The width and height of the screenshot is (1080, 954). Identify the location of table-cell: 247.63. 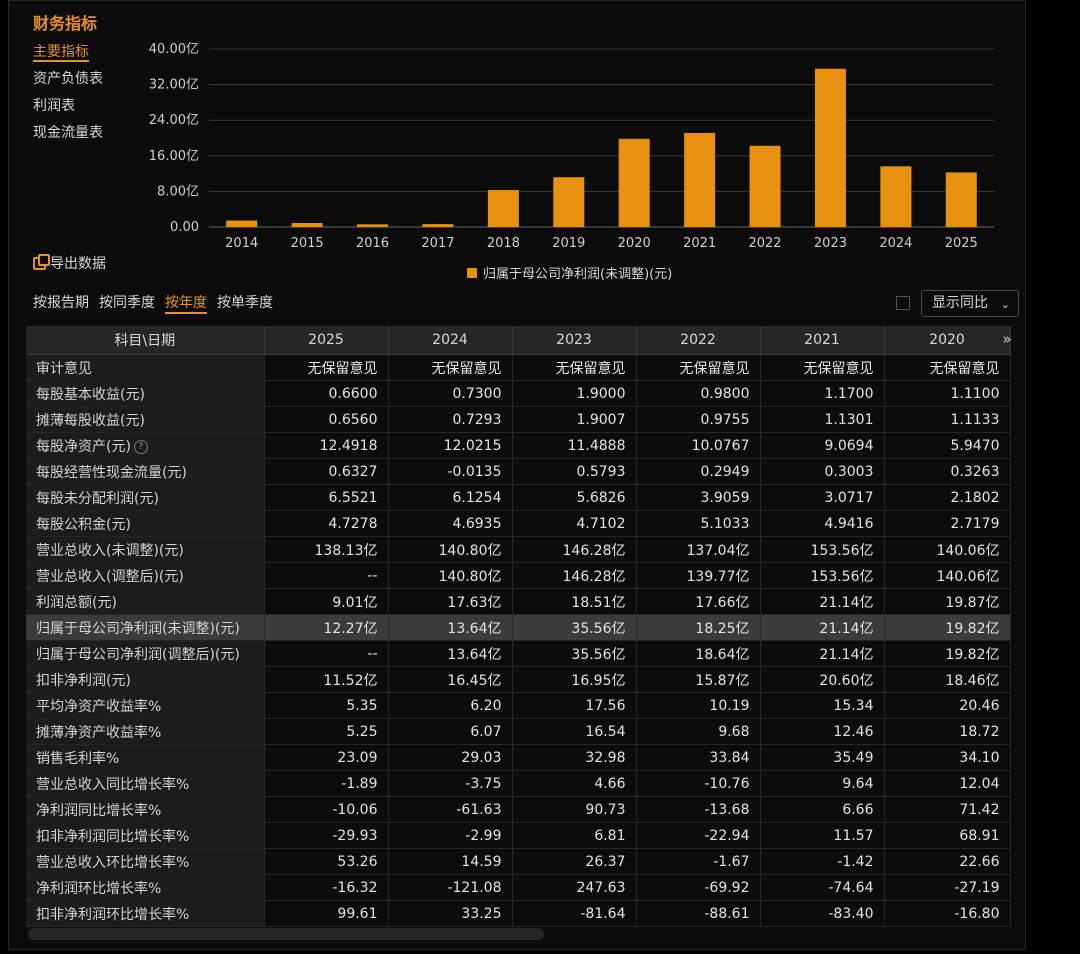
(574, 887).